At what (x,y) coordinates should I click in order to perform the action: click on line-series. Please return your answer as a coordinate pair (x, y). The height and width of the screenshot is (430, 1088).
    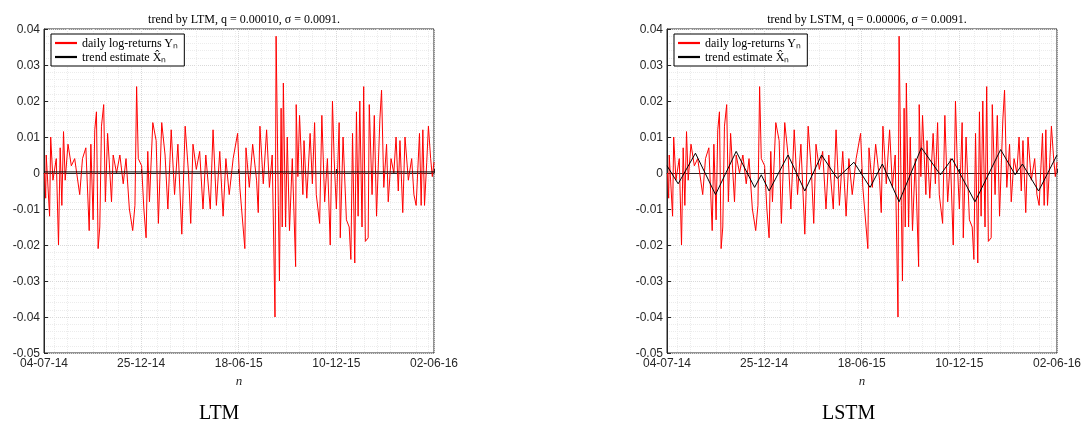
    Looking at the image, I should click on (862, 175).